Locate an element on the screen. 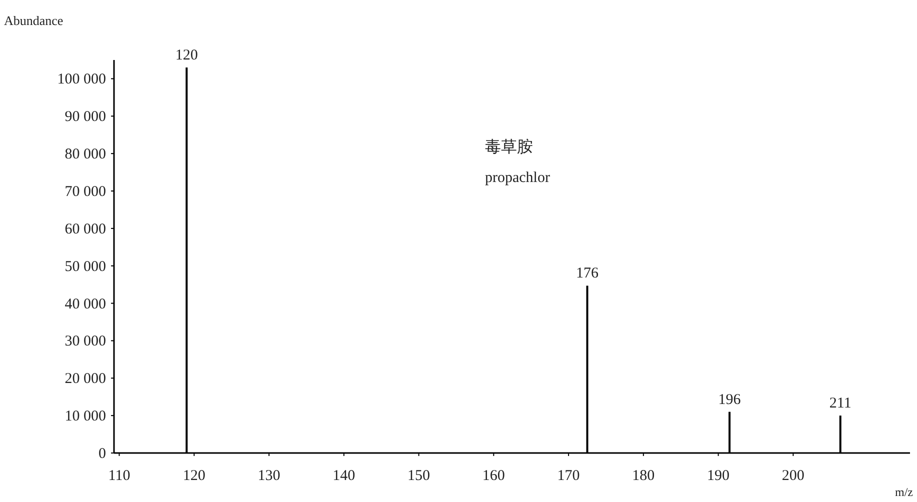  y-axis-title: Abundance is located at coordinates (34, 20).